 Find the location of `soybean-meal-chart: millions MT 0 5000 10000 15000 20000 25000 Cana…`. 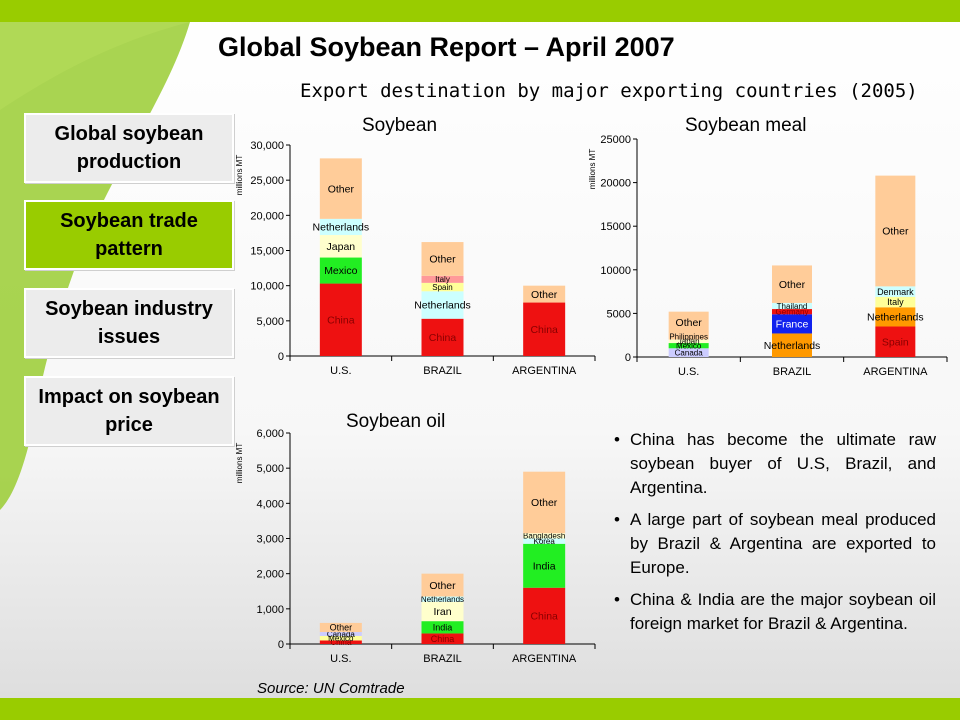

soybean-meal-chart: millions MT 0 5000 10000 15000 20000 25000 Cana… is located at coordinates (768, 256).